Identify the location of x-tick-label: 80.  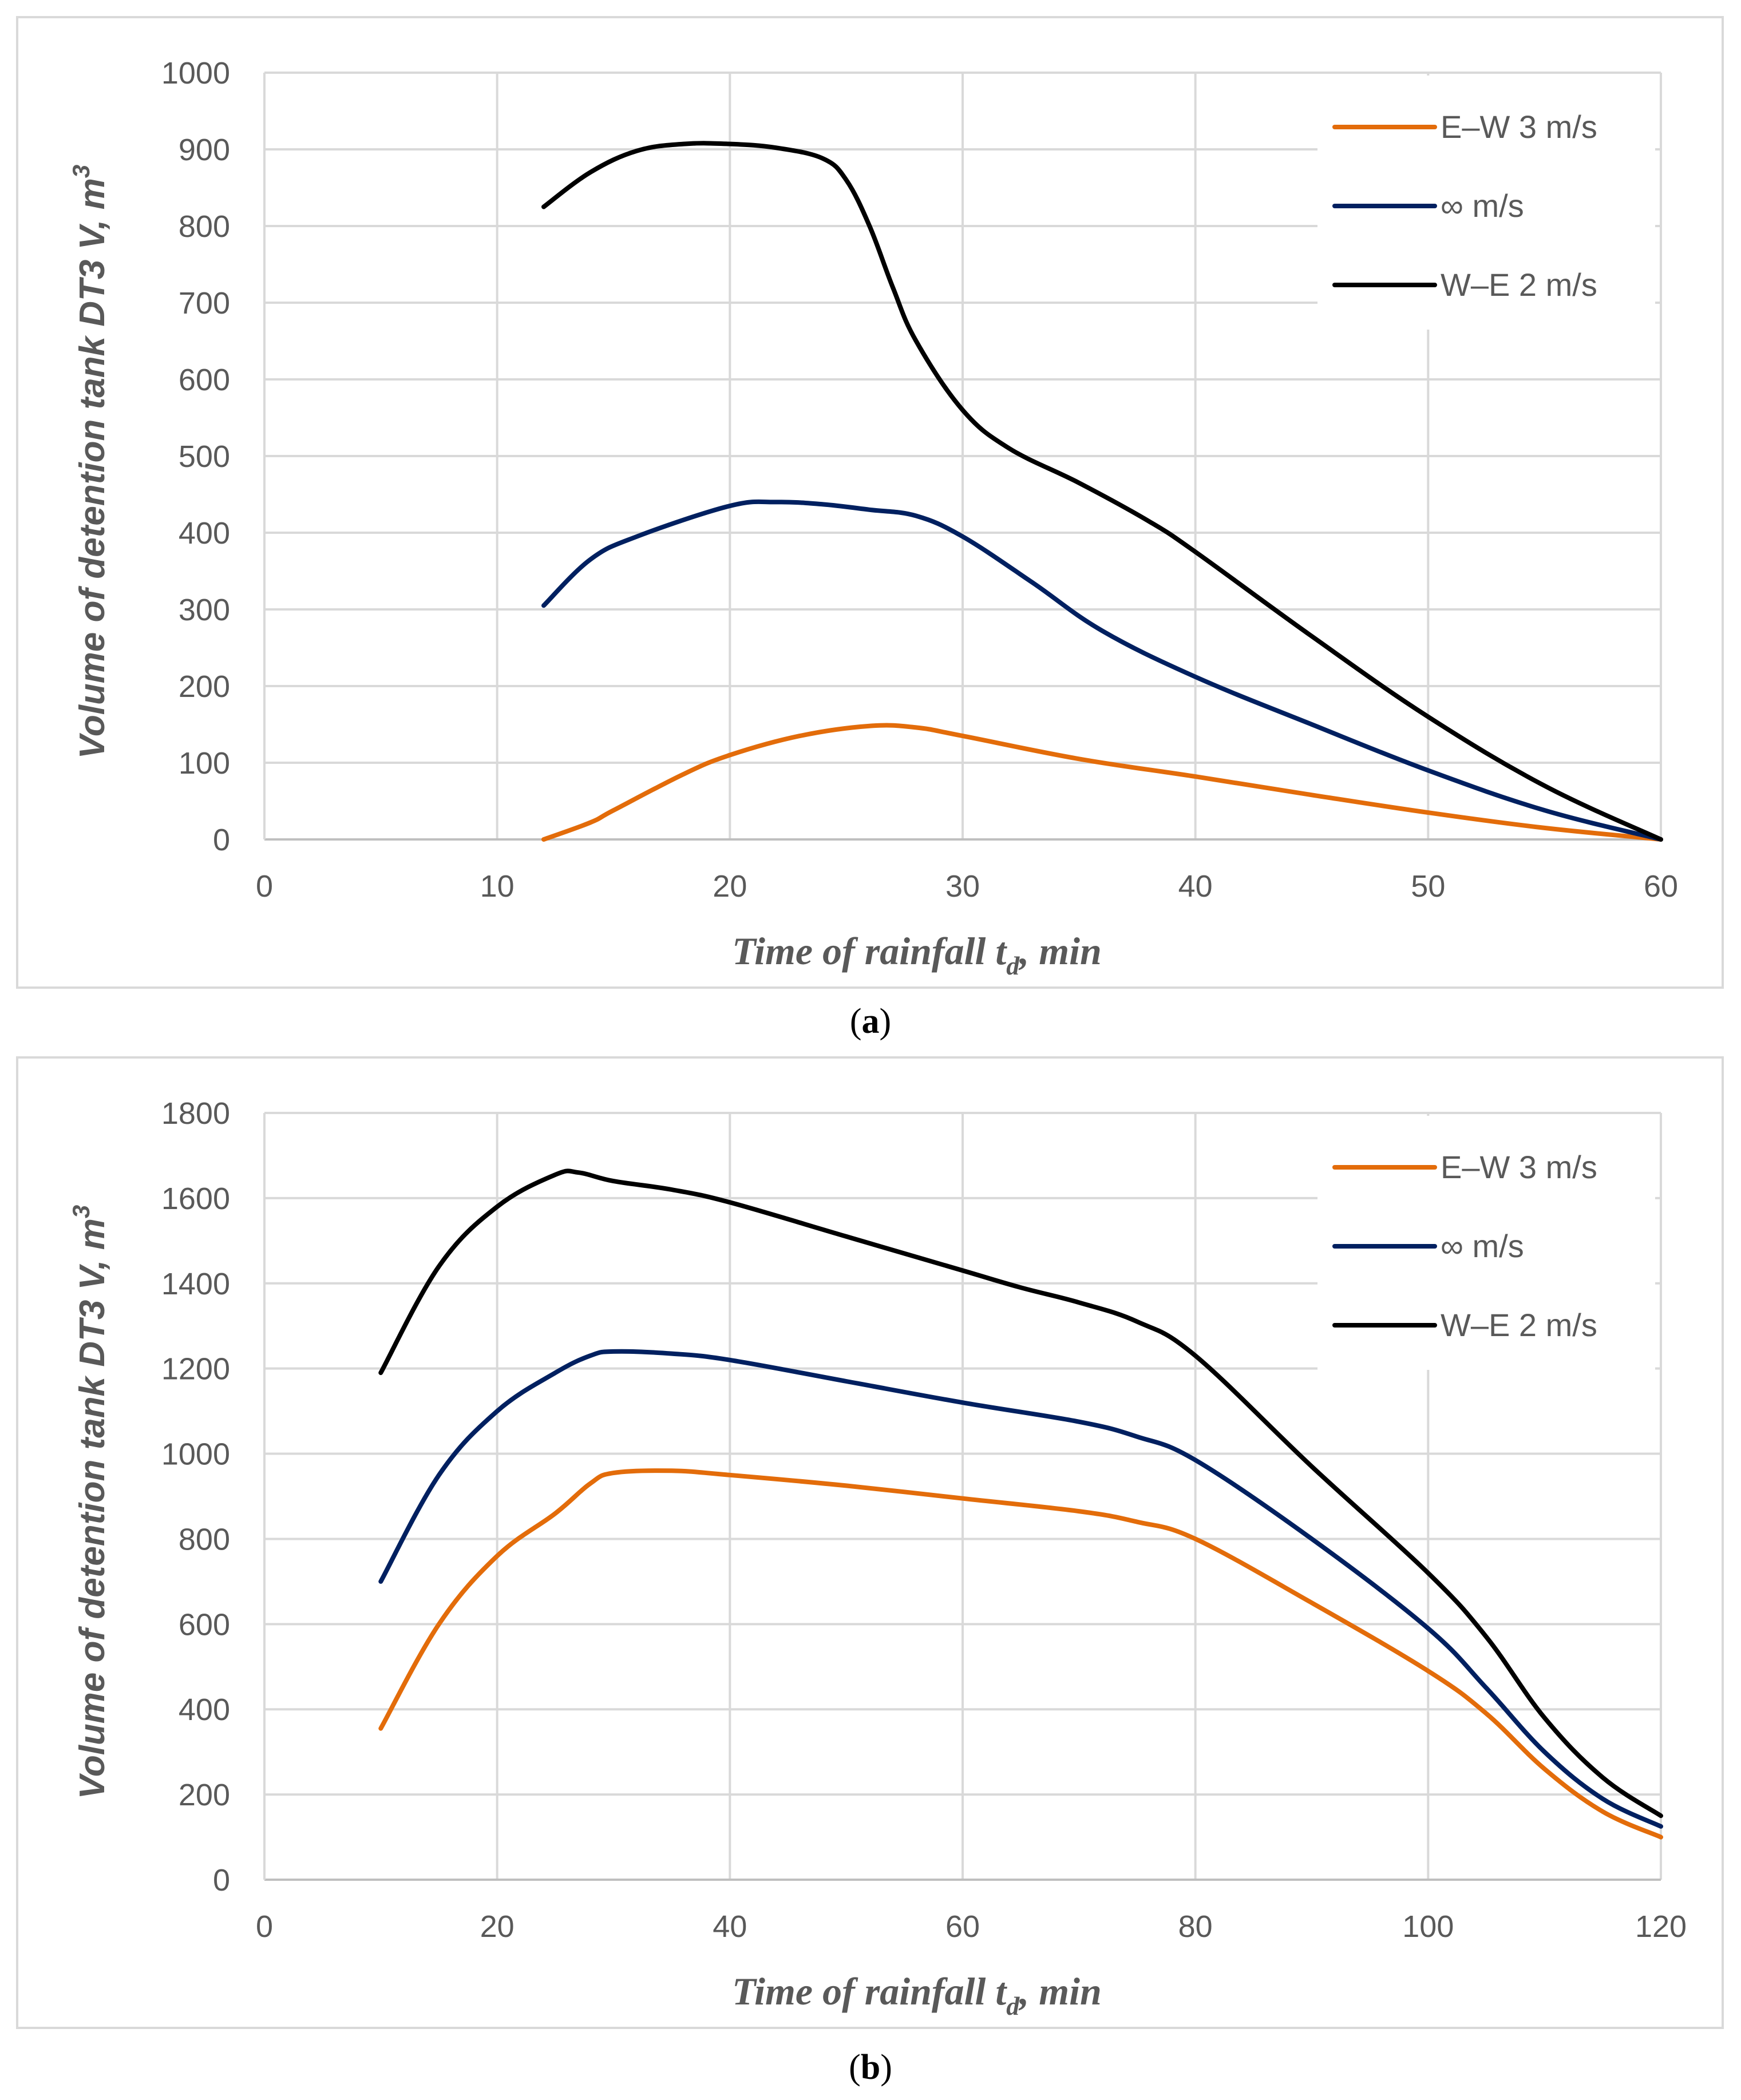
(1195, 1926).